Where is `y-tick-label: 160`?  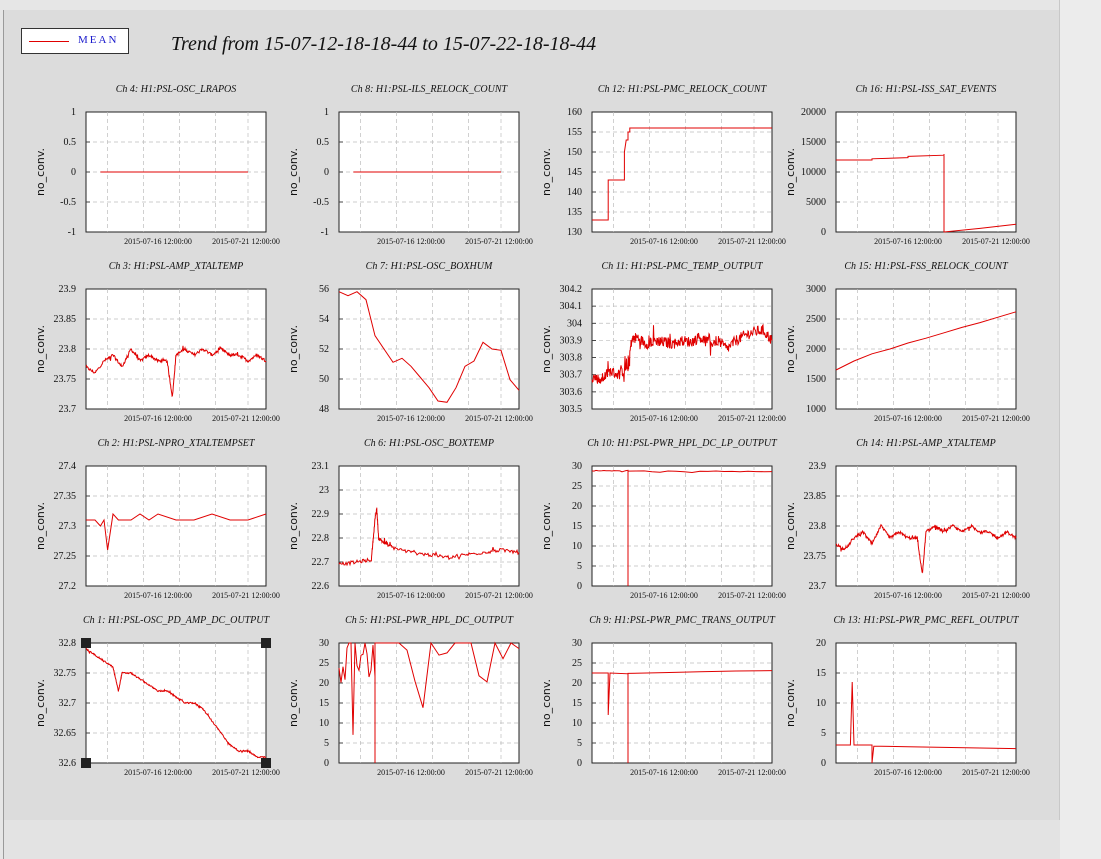 y-tick-label: 160 is located at coordinates (574, 112).